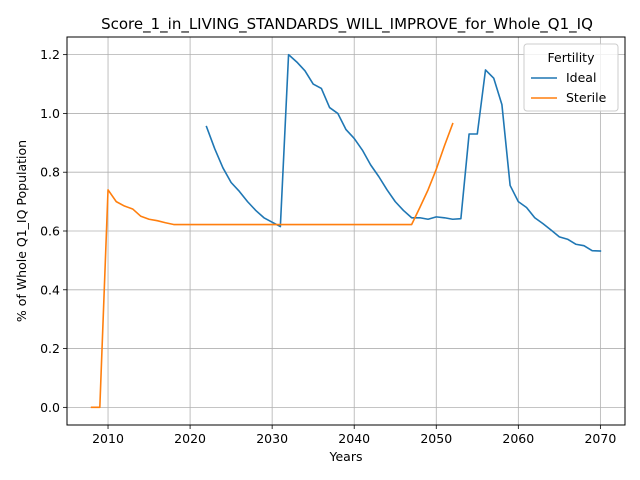 The width and height of the screenshot is (640, 480). I want to click on legend-box, so click(571, 77).